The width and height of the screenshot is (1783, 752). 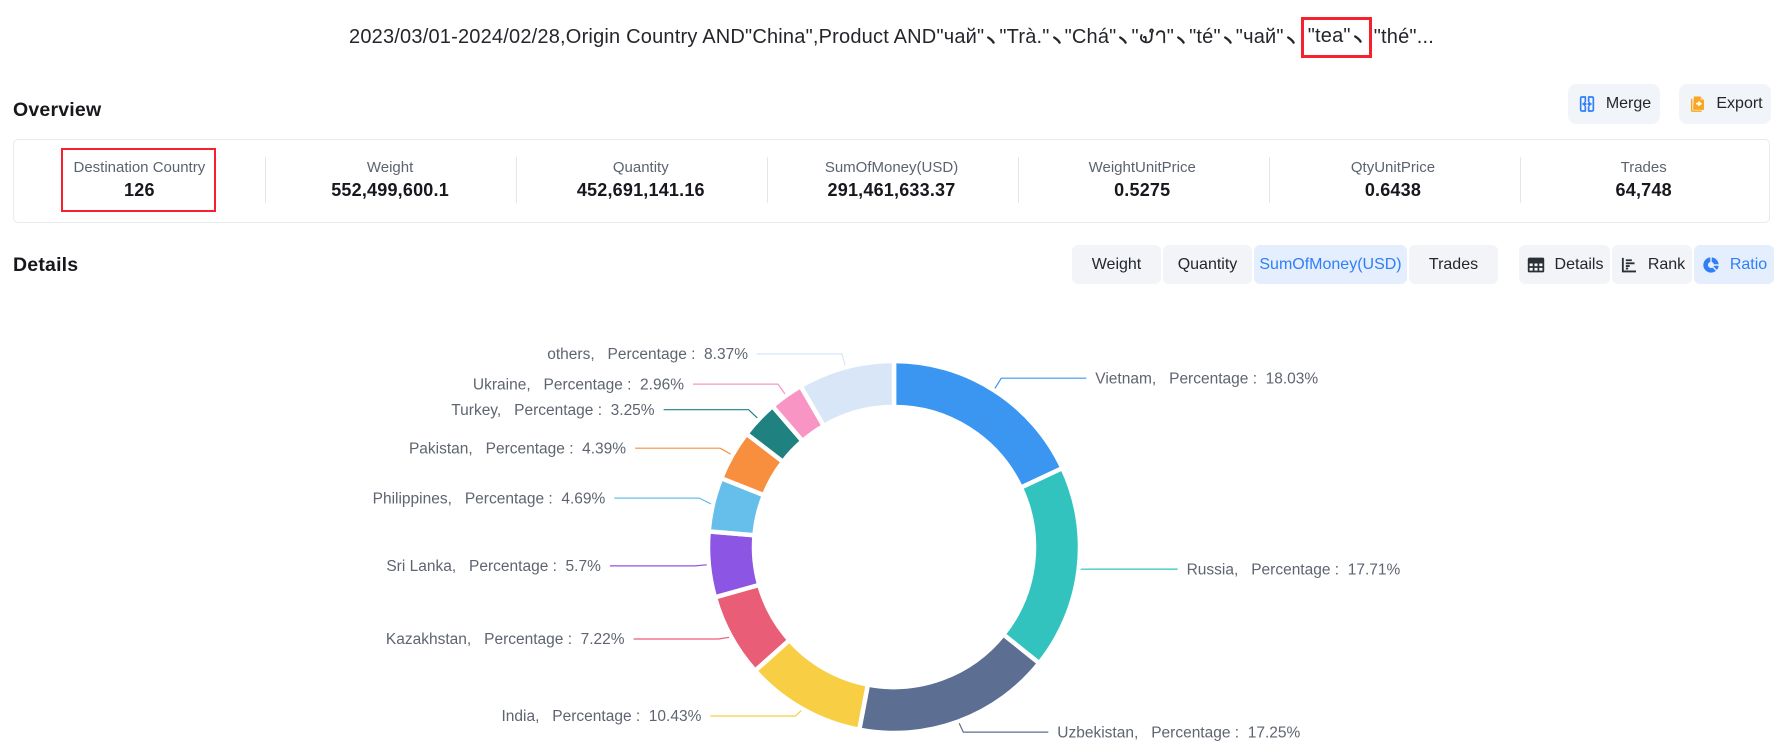 I want to click on svg-text:Vietnam, Percentage : 18.03: Vietnam, Percentage : 18.03%, so click(x=1206, y=378).